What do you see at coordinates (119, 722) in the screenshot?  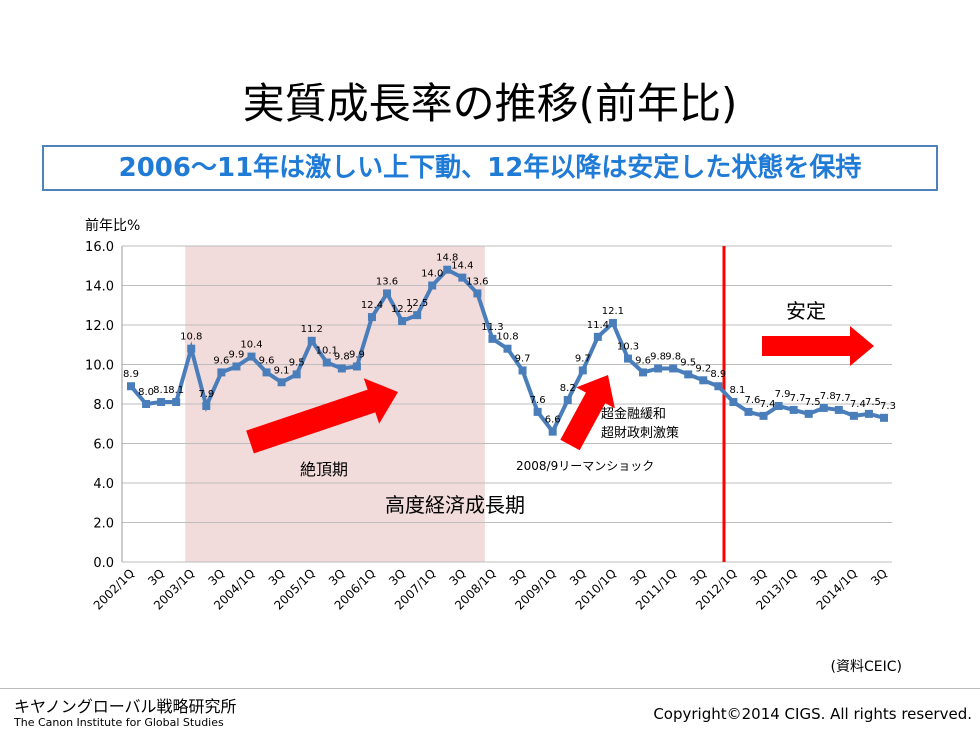 I see `org-name-en: The Canon Institute for Global Studies` at bounding box center [119, 722].